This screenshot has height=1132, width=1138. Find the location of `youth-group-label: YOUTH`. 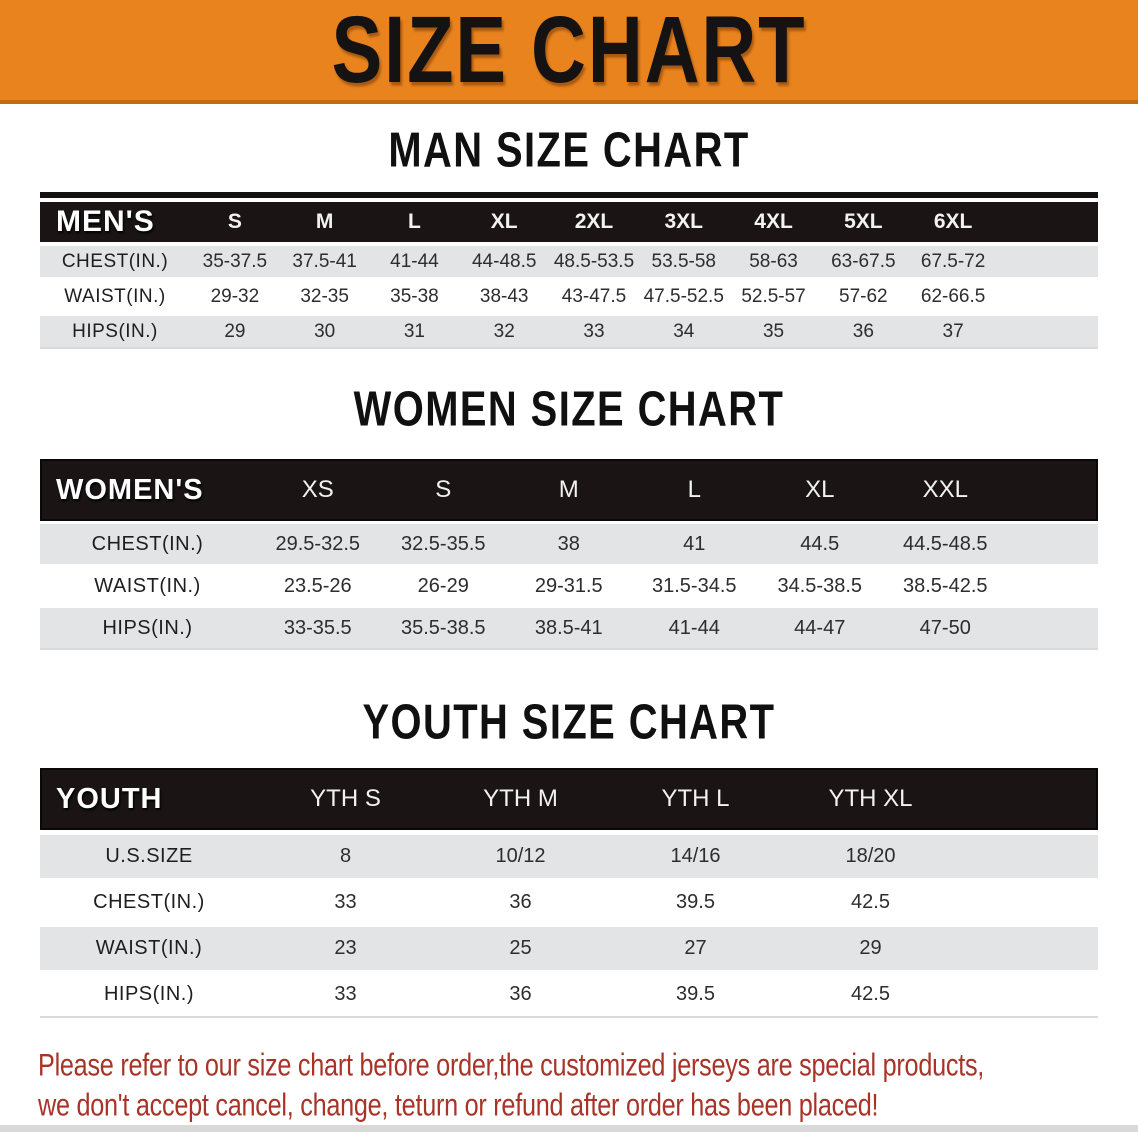

youth-group-label: YOUTH is located at coordinates (109, 798).